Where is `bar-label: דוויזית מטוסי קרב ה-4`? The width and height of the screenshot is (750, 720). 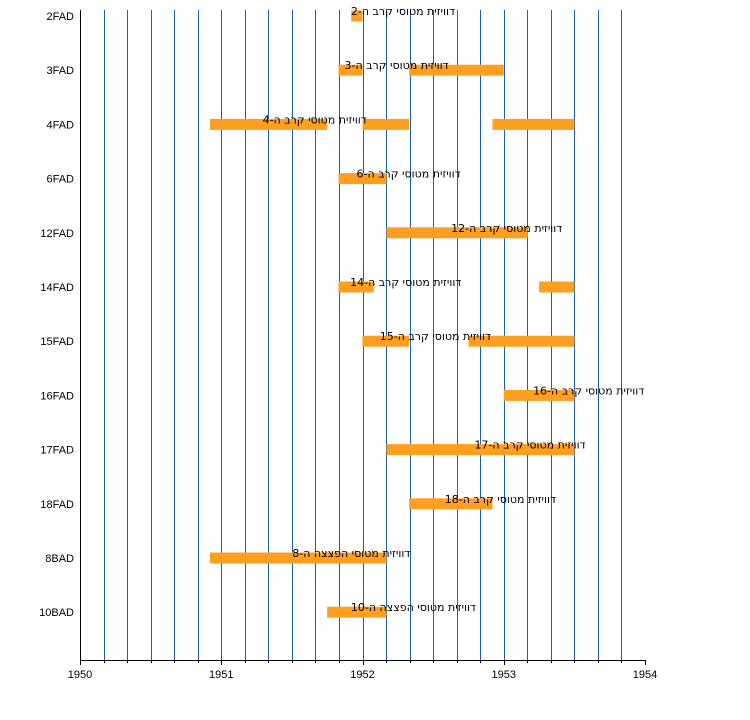
bar-label: דוויזית מטוסי קרב ה-4 is located at coordinates (315, 119).